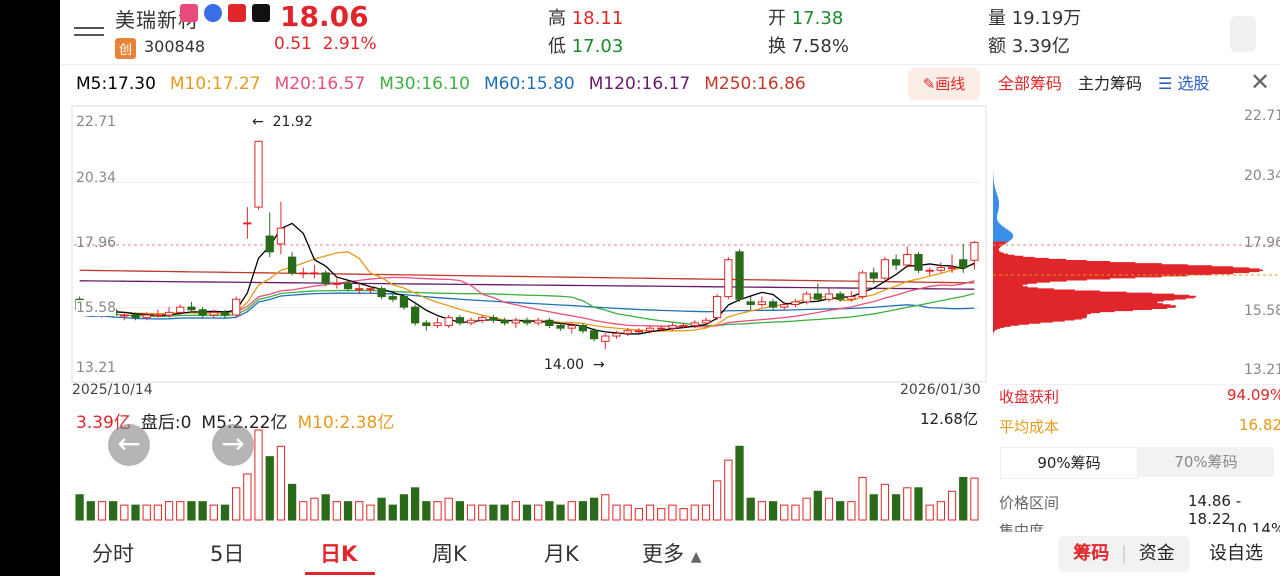 The height and width of the screenshot is (576, 1280). I want to click on prev-arrow-button: ←, so click(129, 445).